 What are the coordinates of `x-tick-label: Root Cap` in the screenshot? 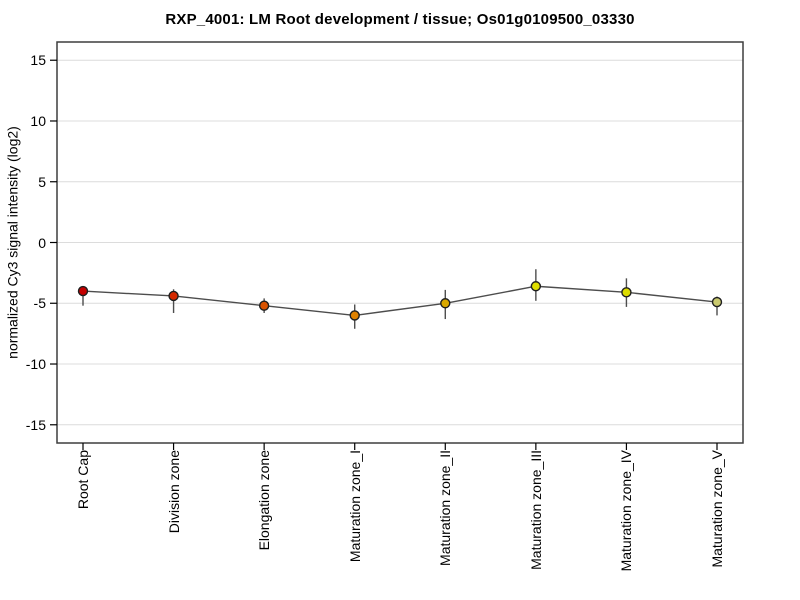 It's located at (83, 480).